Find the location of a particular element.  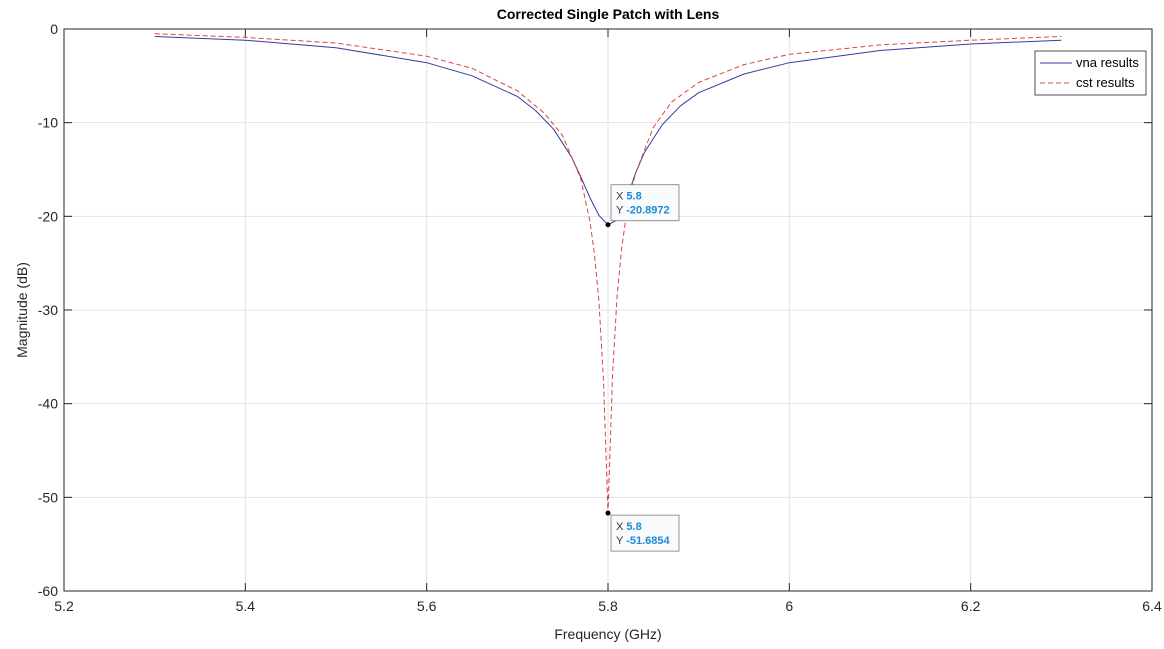

legend: vna results cst results is located at coordinates (1090, 73).